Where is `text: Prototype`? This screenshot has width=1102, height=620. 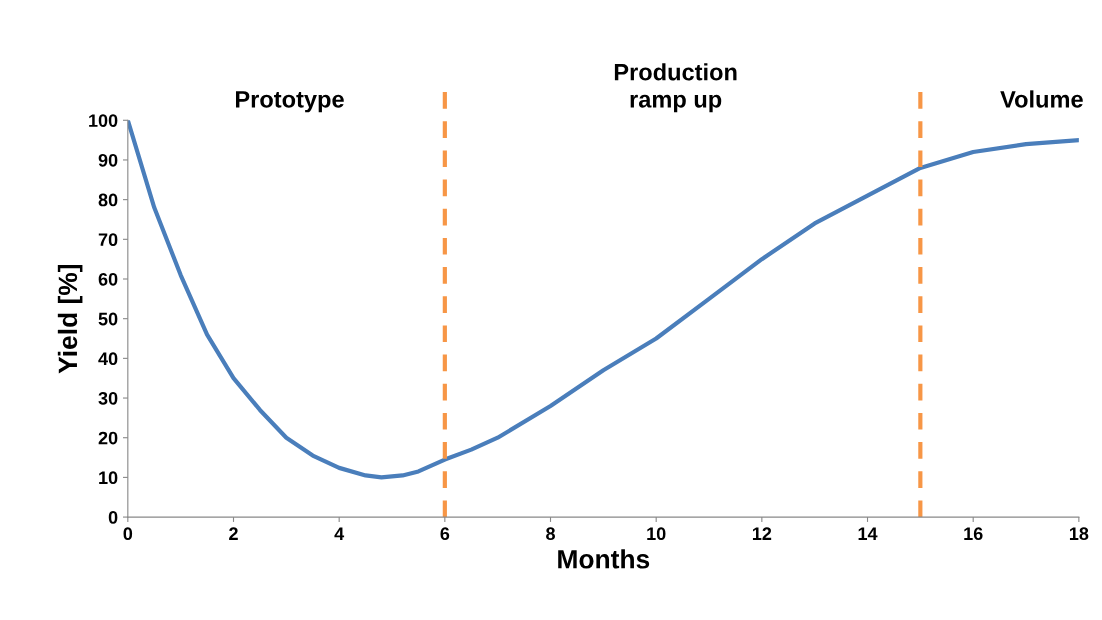
text: Prototype is located at coordinates (289, 102).